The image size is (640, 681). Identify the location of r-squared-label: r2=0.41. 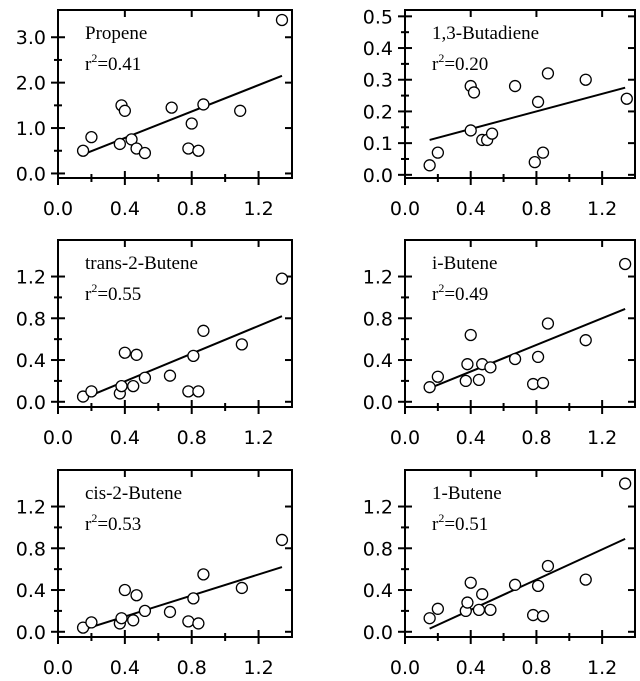
(113, 63).